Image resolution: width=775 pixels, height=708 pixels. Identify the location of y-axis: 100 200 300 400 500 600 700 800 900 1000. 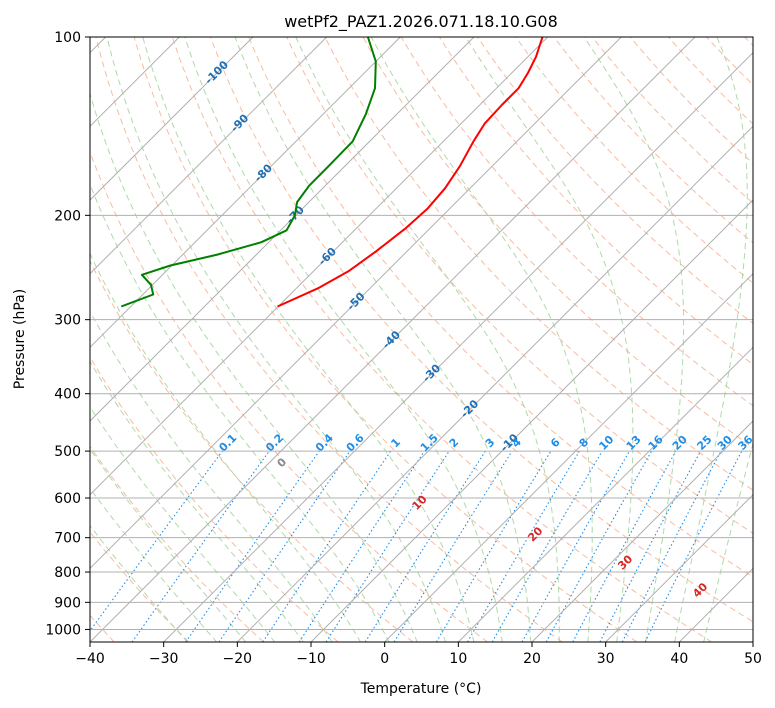
(67, 334).